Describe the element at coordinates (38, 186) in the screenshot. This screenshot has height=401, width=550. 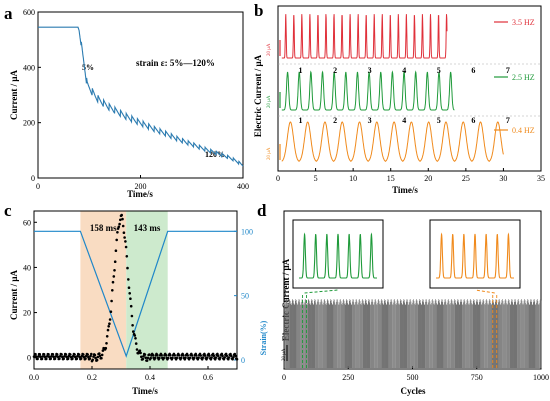
I see `panel-a-xtick-label: 0` at that location.